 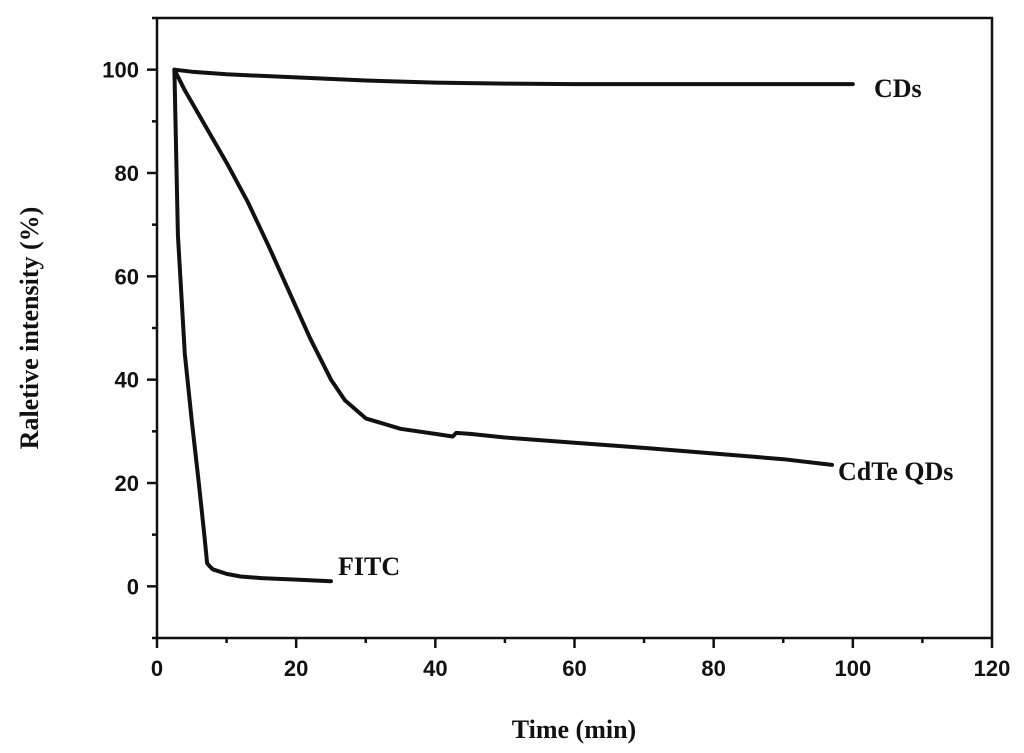 What do you see at coordinates (296, 668) in the screenshot?
I see `x-tick-label-20: 20` at bounding box center [296, 668].